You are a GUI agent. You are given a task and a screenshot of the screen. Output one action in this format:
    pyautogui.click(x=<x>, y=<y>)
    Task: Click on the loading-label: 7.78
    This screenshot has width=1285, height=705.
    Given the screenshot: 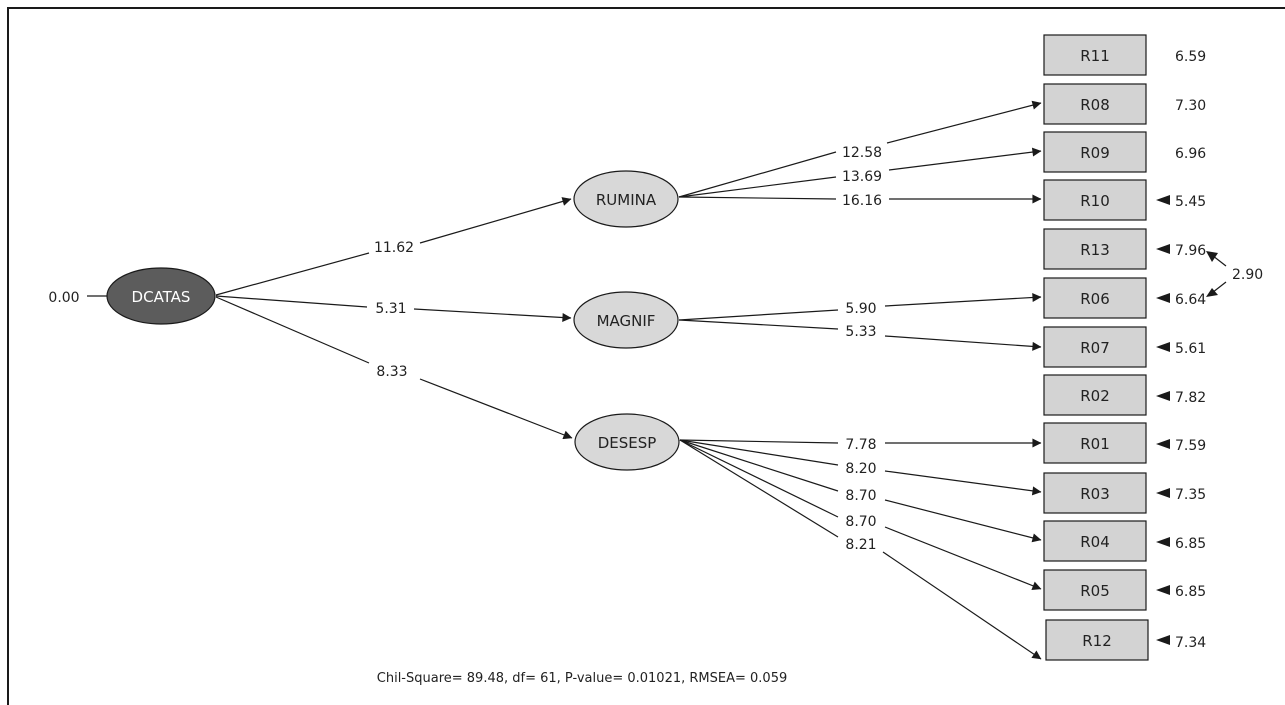 What is the action you would take?
    pyautogui.click(x=860, y=445)
    